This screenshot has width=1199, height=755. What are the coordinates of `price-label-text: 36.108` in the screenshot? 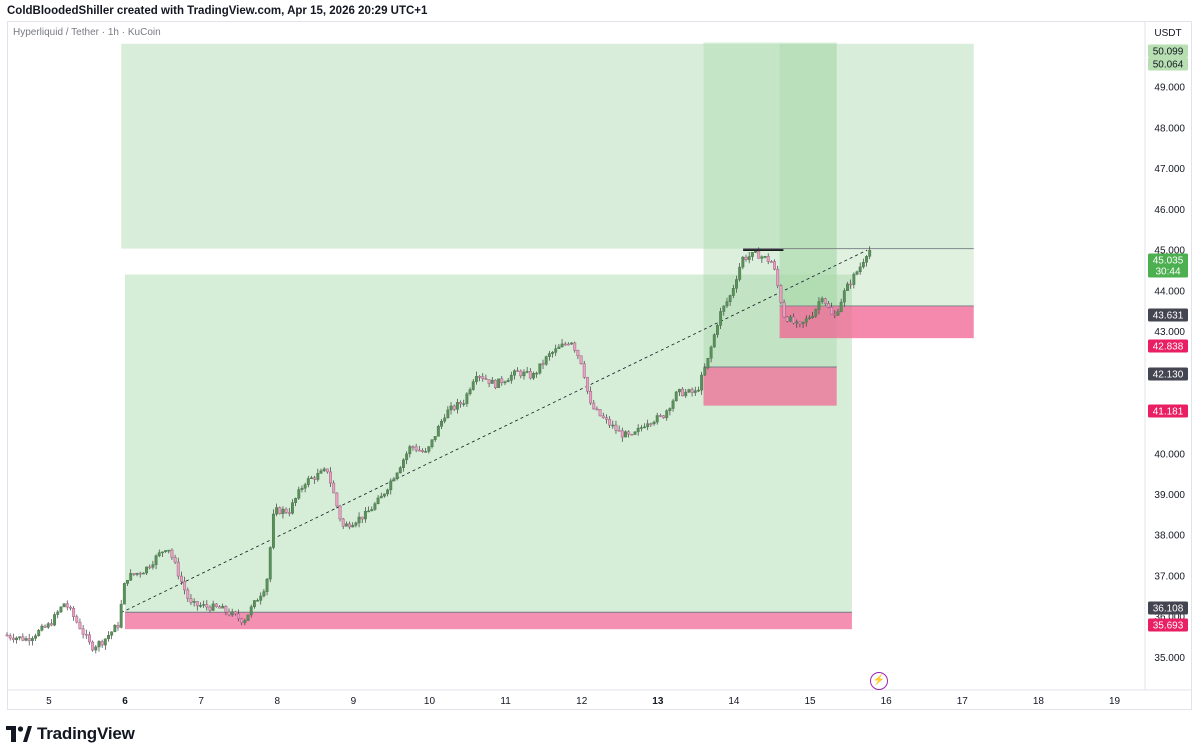 It's located at (1168, 609).